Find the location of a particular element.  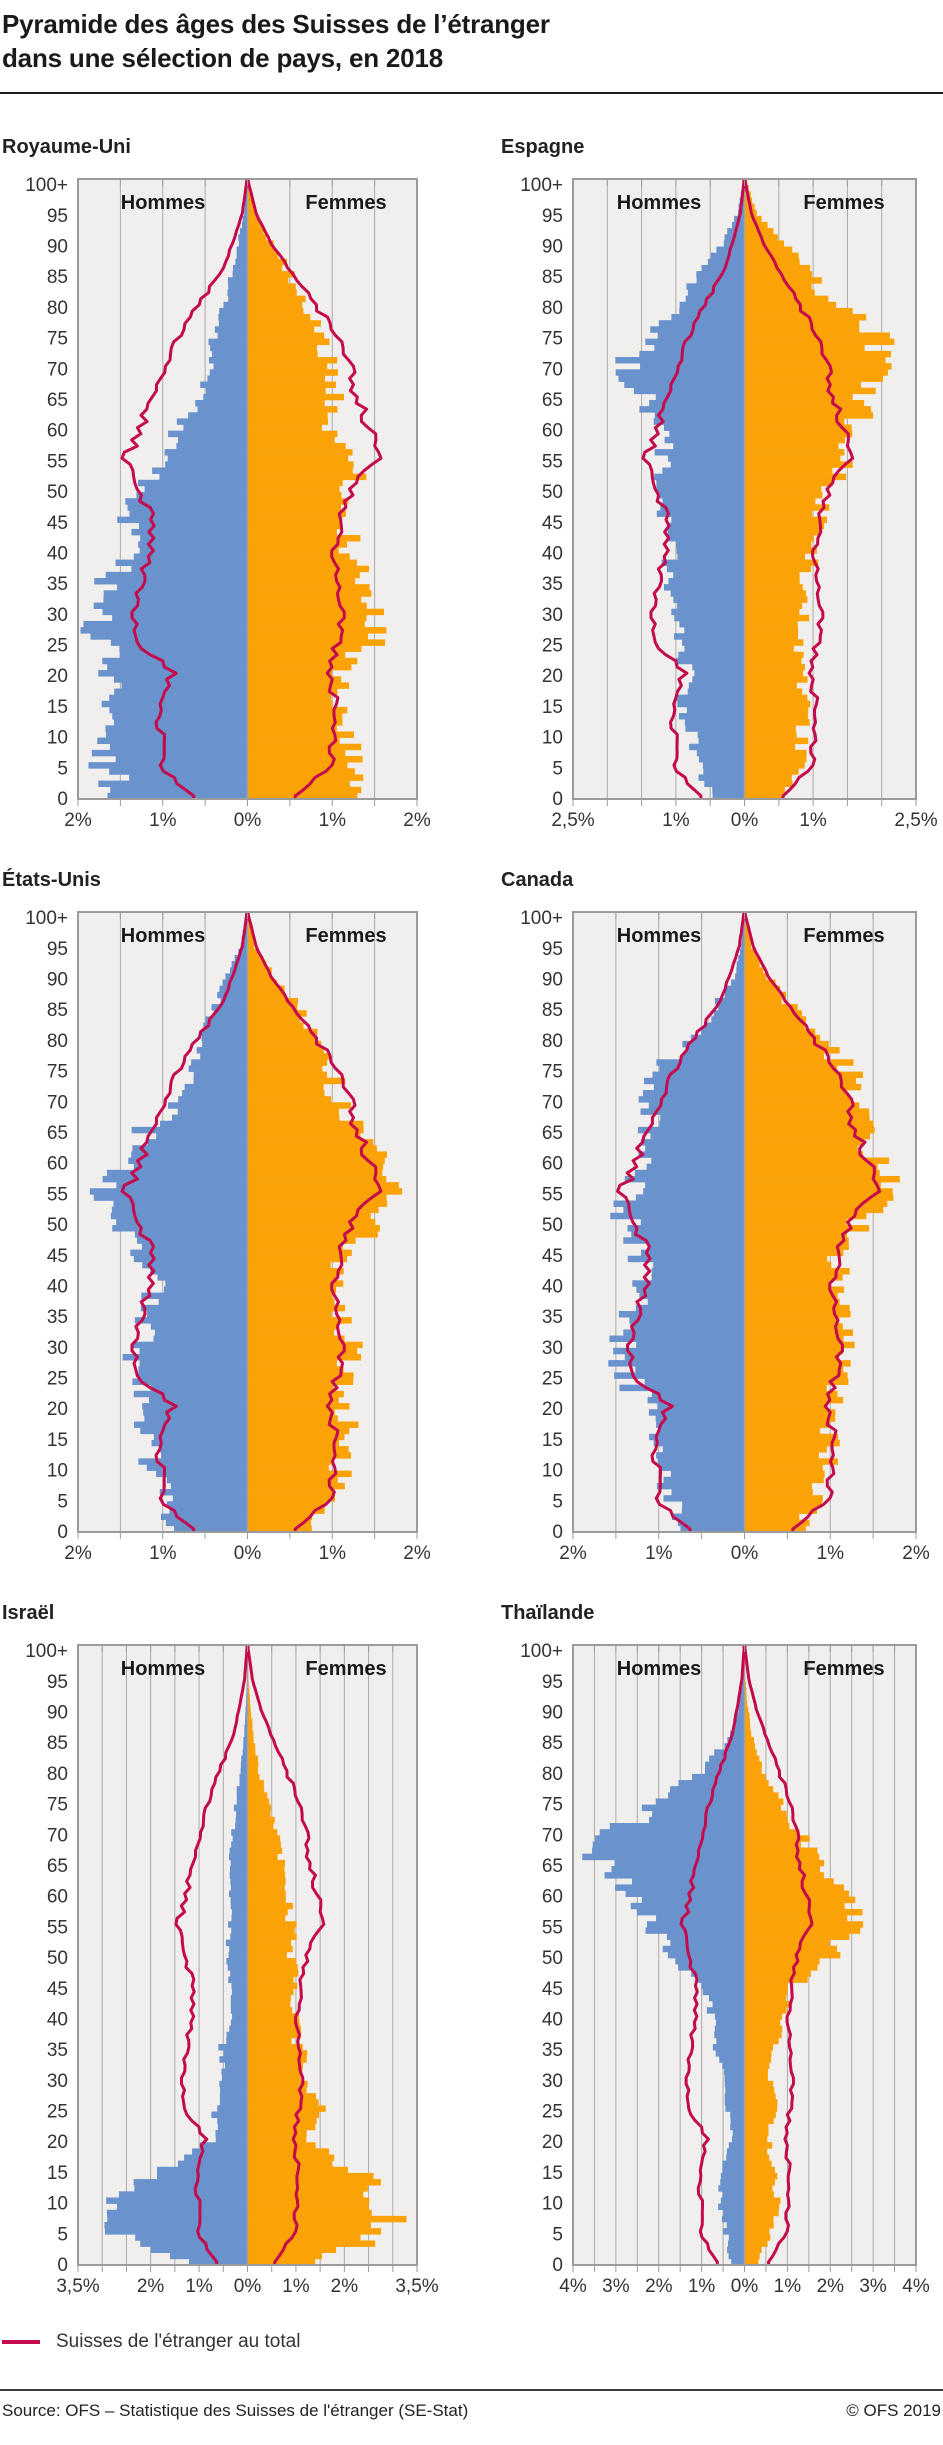

country-title-israel: Israël is located at coordinates (236, 1613).